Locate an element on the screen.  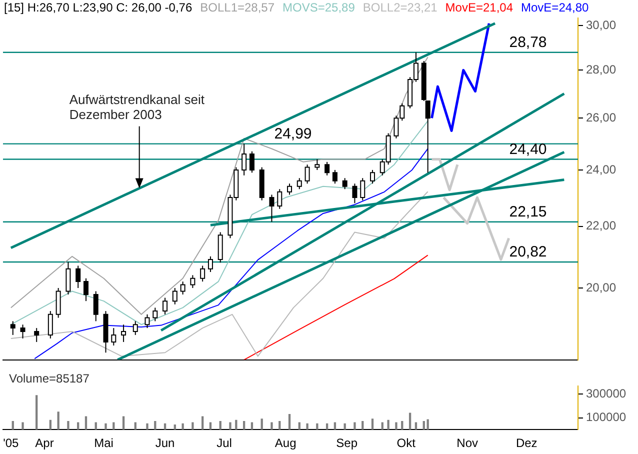
x-tick-label: Mai is located at coordinates (104, 443).